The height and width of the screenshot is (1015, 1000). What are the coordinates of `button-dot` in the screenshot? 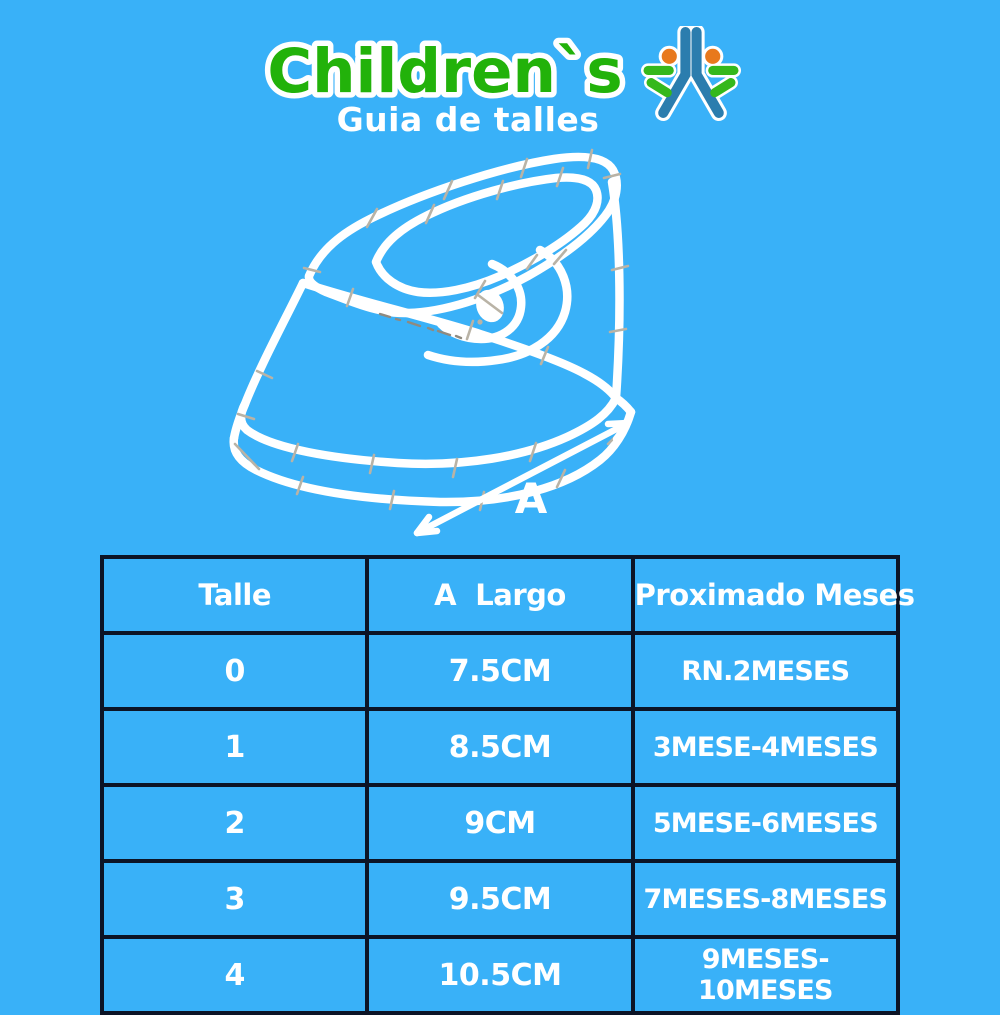 It's located at (480, 322).